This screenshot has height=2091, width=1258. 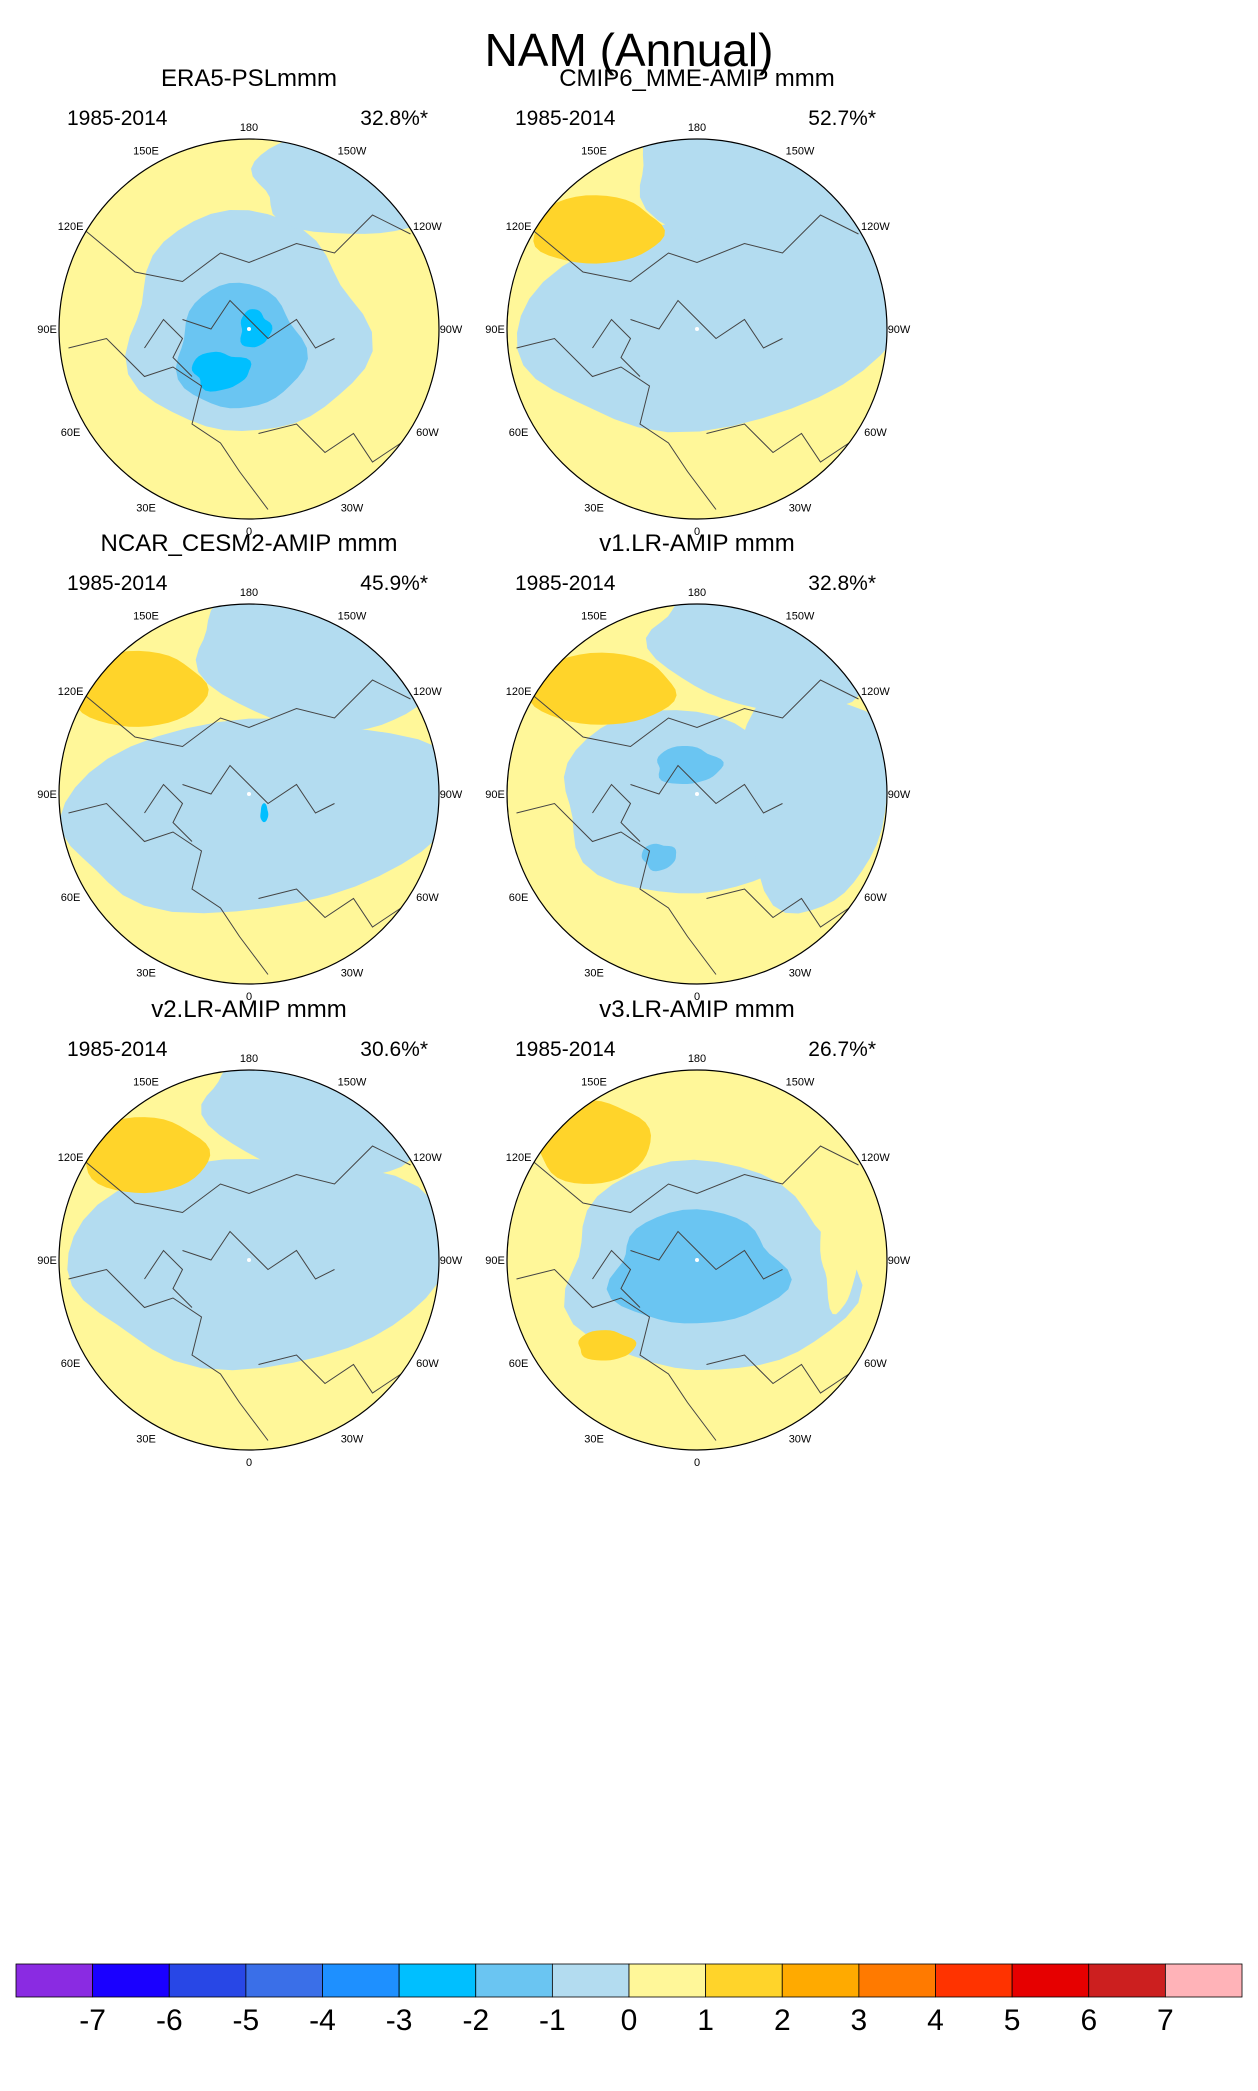 I want to click on figure-title: NAM (Annual), so click(x=629, y=50).